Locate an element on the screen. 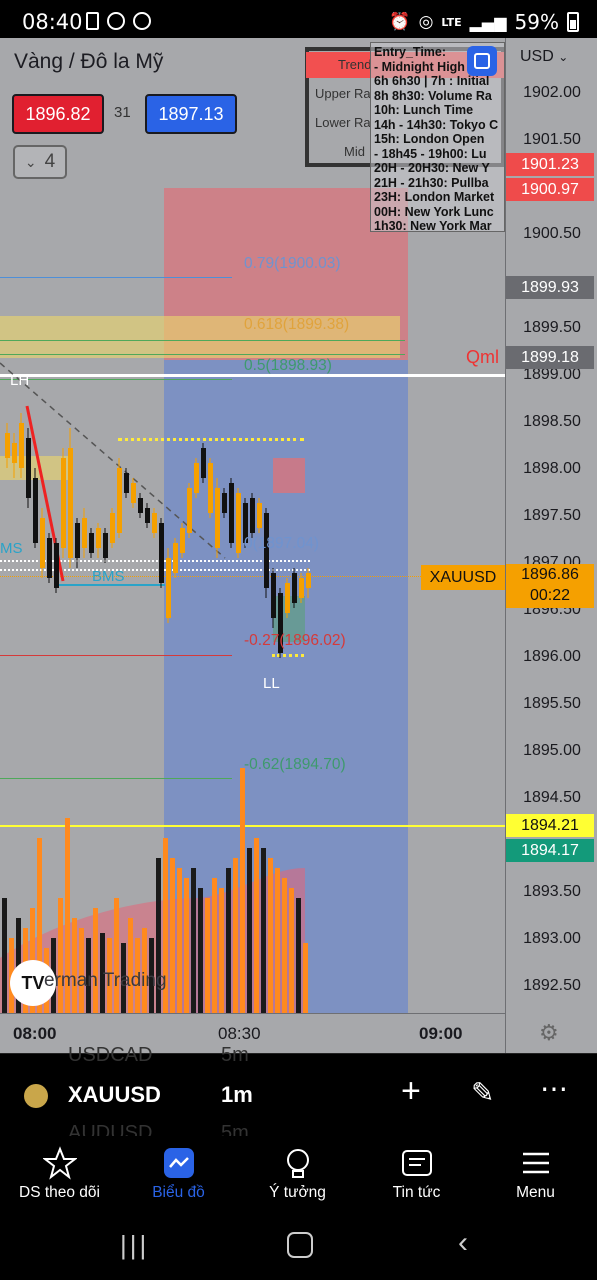 This screenshot has height=1280, width=597. entry-line: 10h: Lunch Time is located at coordinates (424, 110).